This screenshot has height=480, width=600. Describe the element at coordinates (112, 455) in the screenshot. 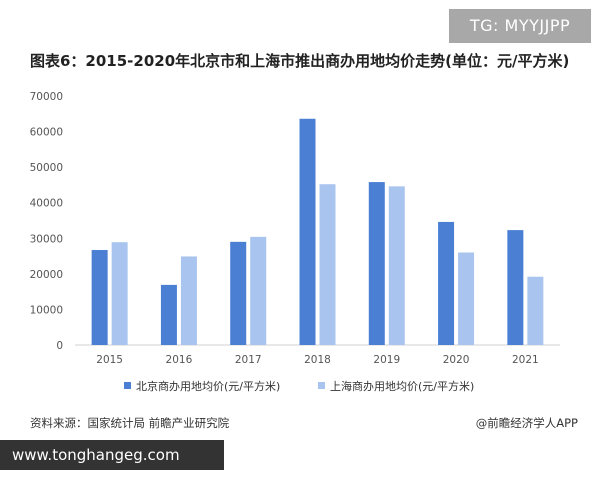

I see `site-url: www.tonghangeg.com` at that location.